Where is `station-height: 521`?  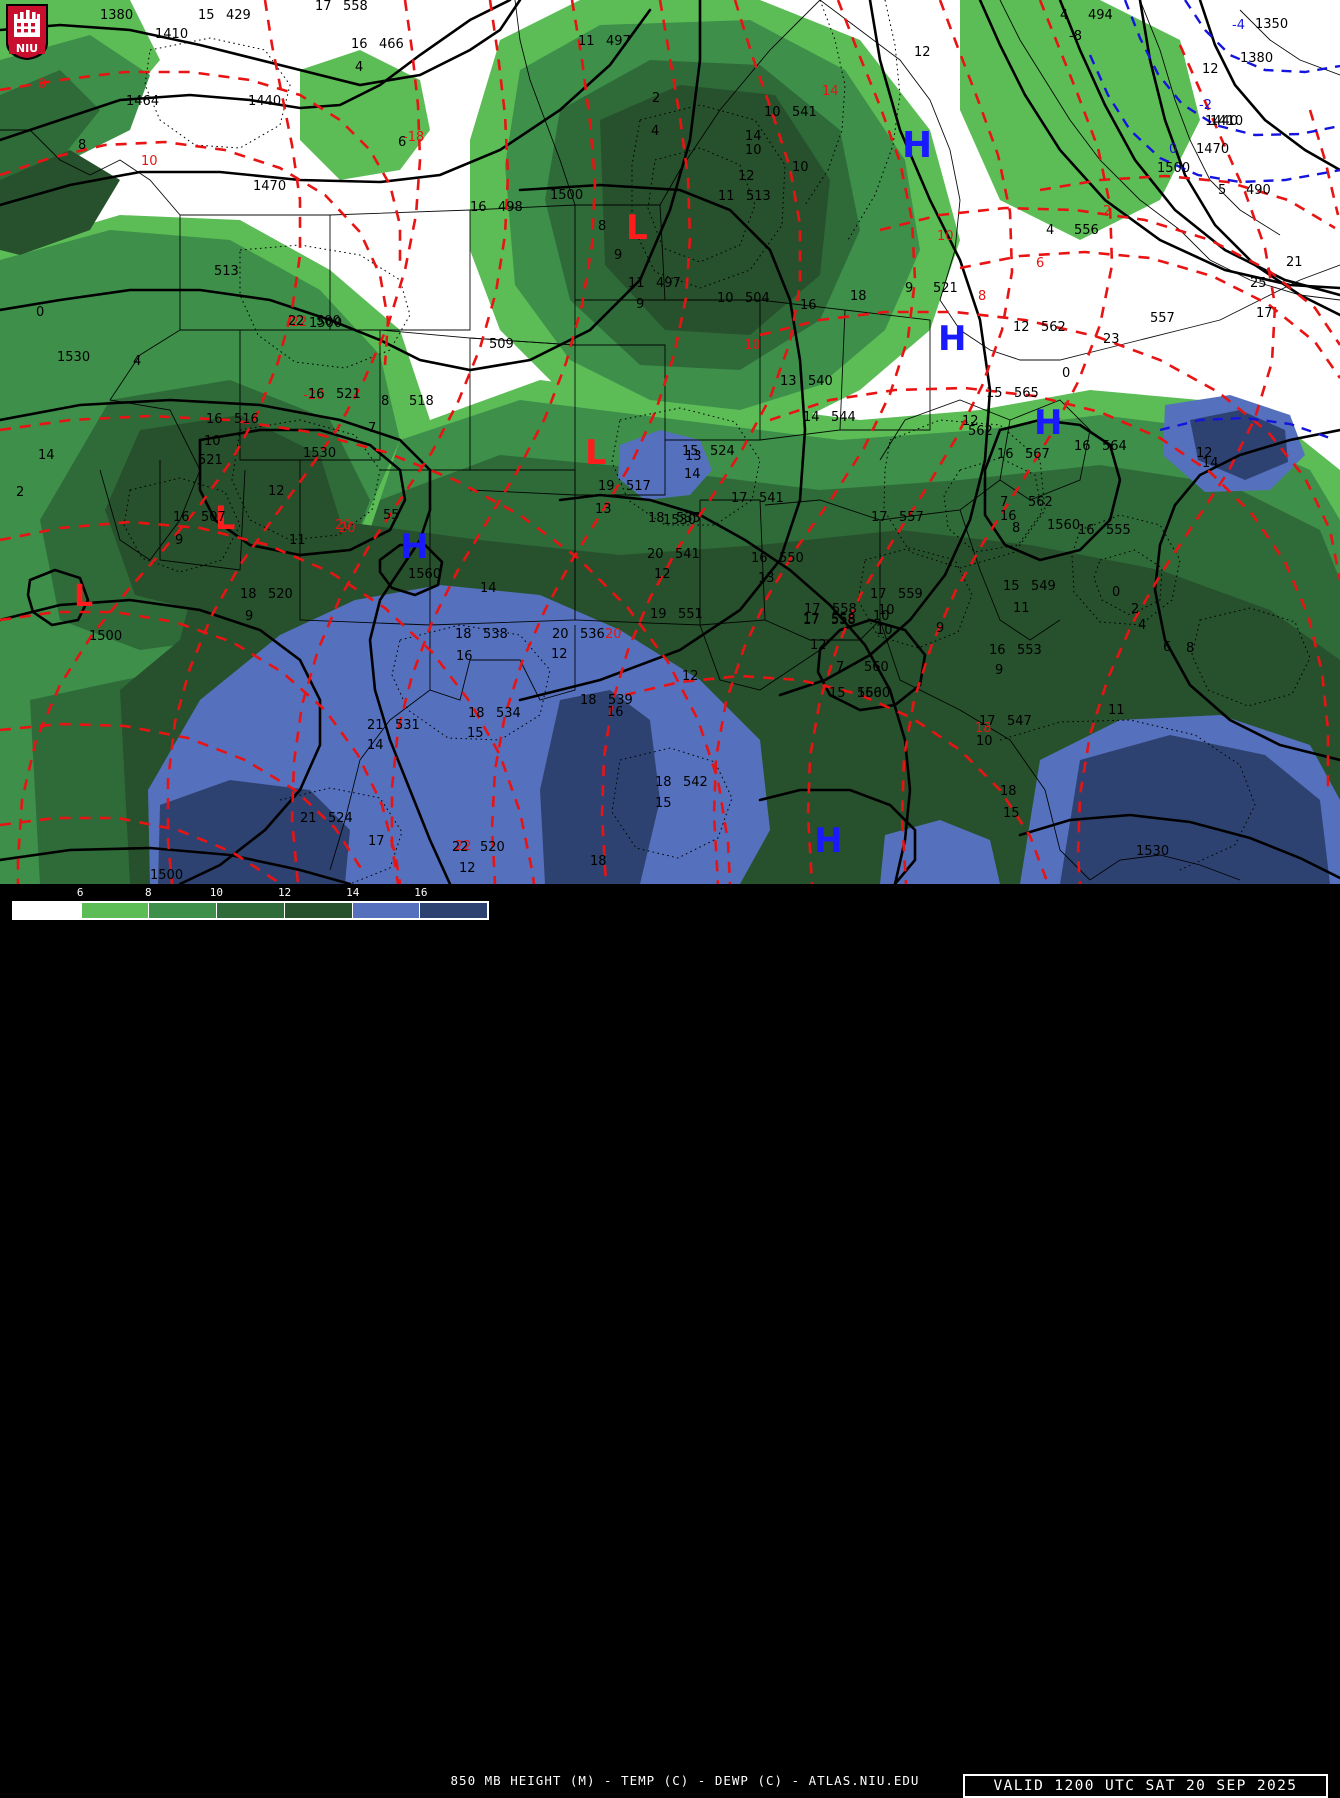
station-height: 521 is located at coordinates (348, 394).